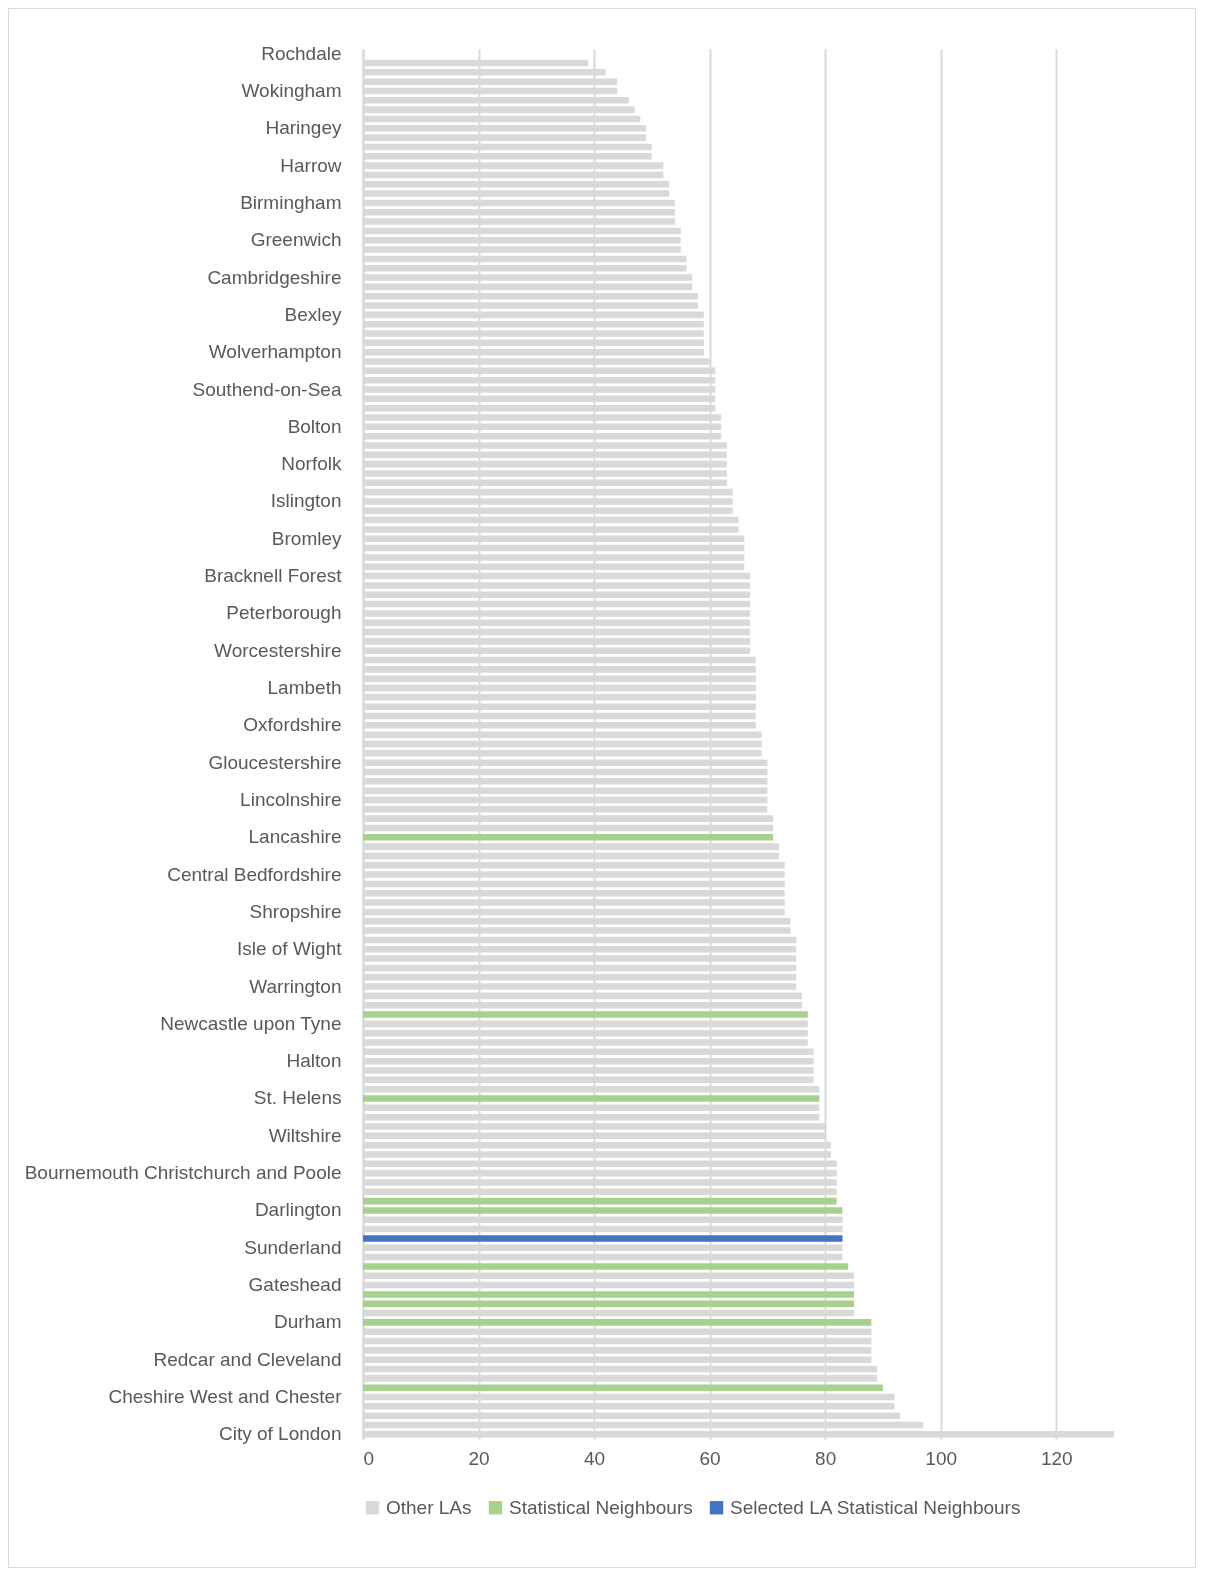 This screenshot has width=1206, height=1576. Describe the element at coordinates (295, 837) in the screenshot. I see `y-tick-label: Lancashire` at that location.